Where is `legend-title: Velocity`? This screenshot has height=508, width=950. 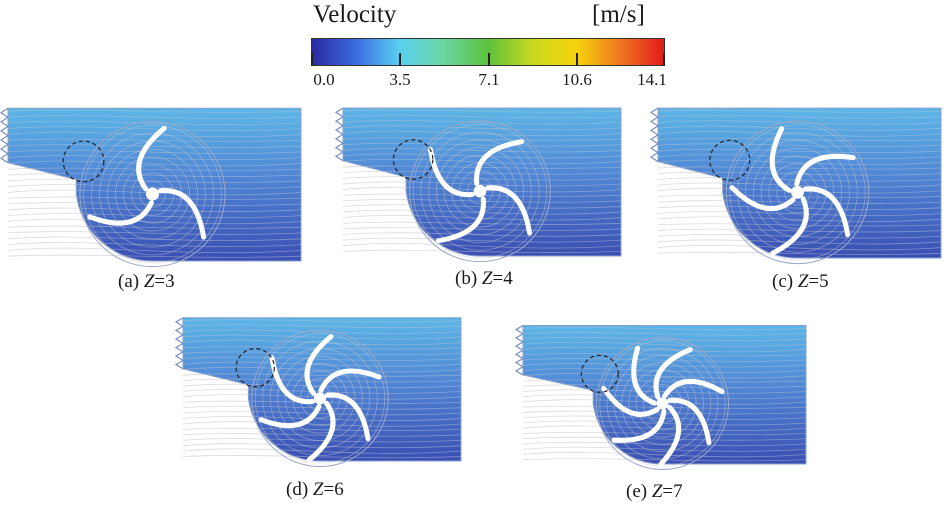 legend-title: Velocity is located at coordinates (355, 14).